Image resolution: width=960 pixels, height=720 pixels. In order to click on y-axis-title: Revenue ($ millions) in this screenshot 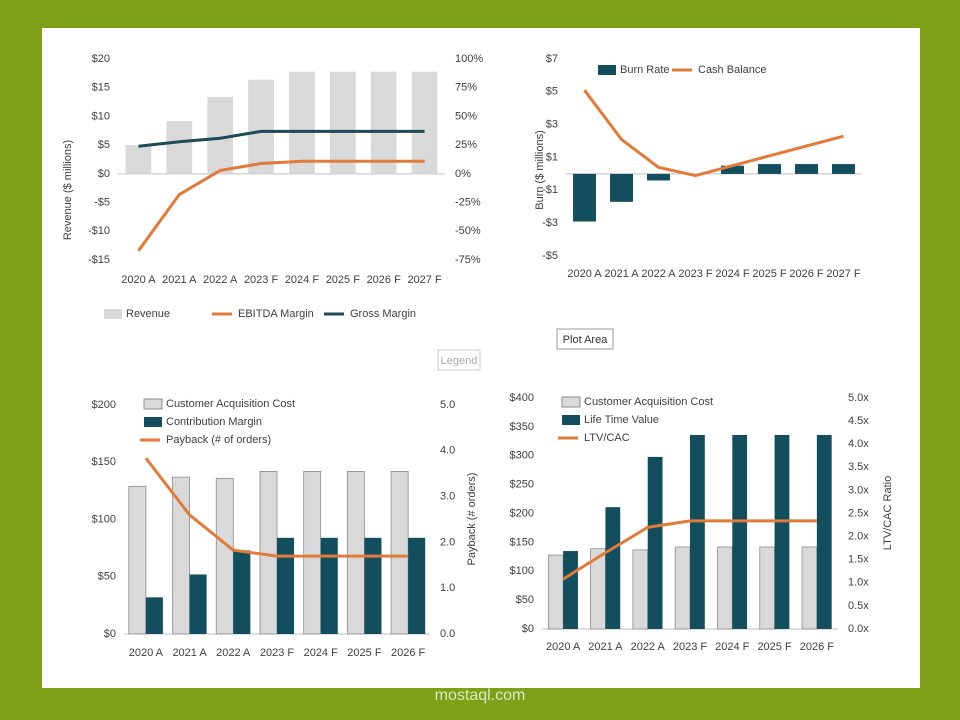, I will do `click(68, 190)`.